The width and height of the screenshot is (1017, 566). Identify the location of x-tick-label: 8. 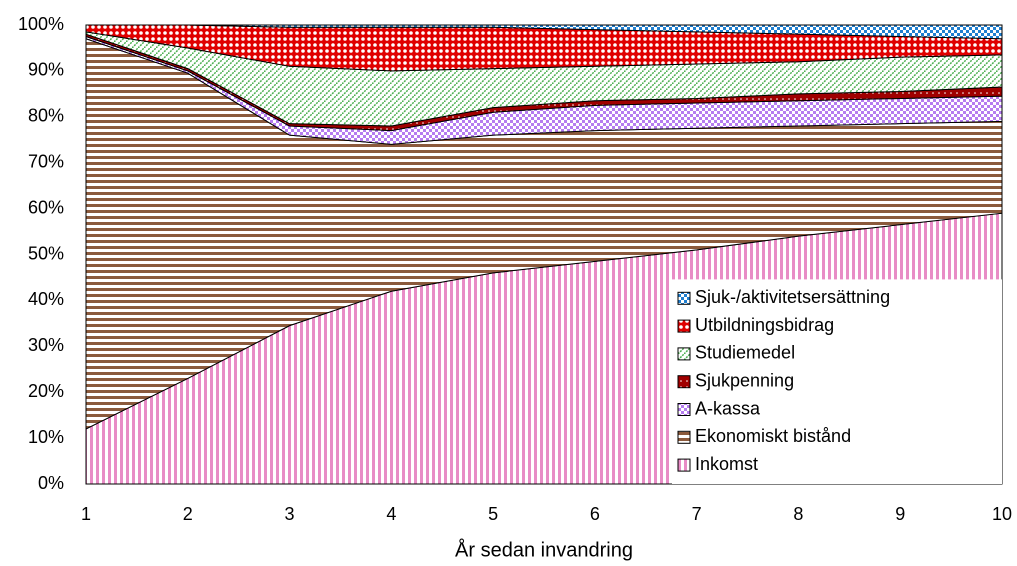
(798, 514).